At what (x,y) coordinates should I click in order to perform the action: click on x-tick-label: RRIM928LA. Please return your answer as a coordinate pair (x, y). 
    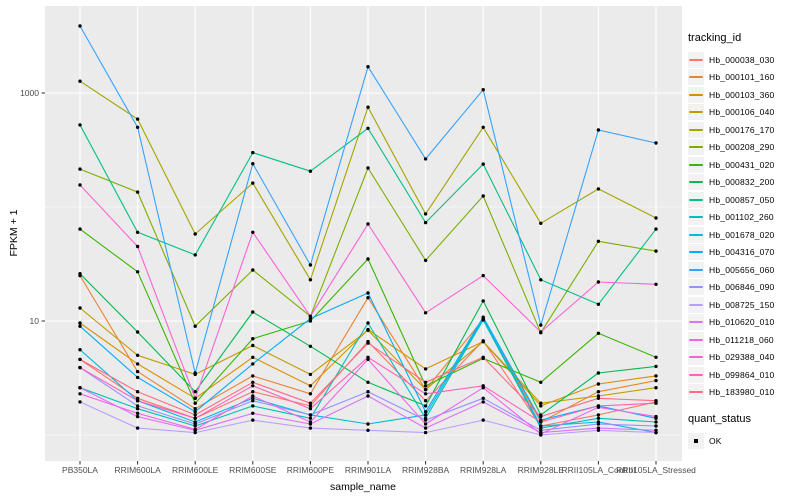
    Looking at the image, I should click on (483, 470).